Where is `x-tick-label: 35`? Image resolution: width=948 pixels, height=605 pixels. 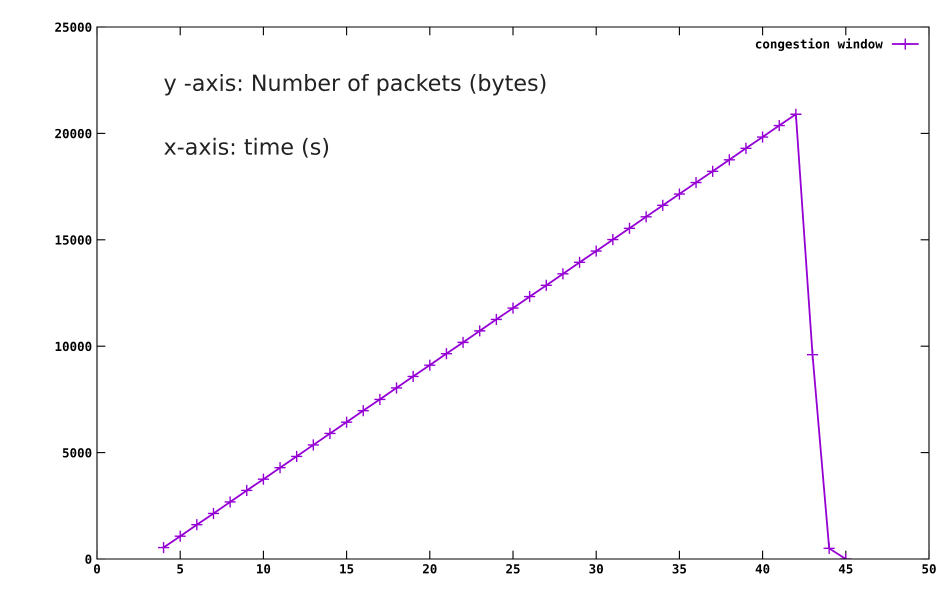 x-tick-label: 35 is located at coordinates (679, 569).